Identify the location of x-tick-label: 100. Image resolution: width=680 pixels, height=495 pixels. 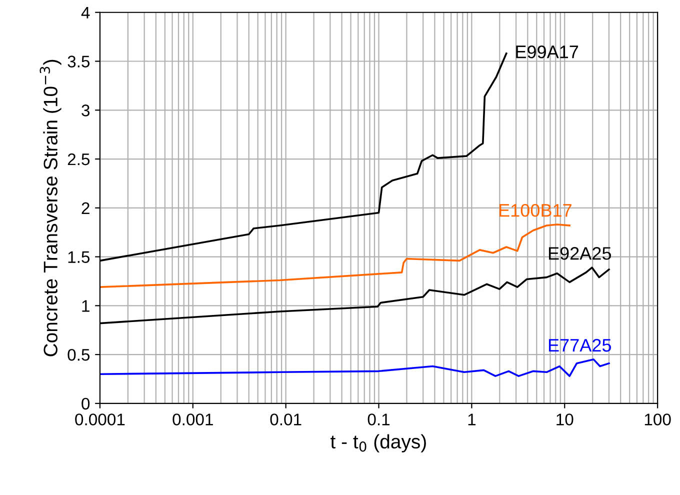
(657, 420).